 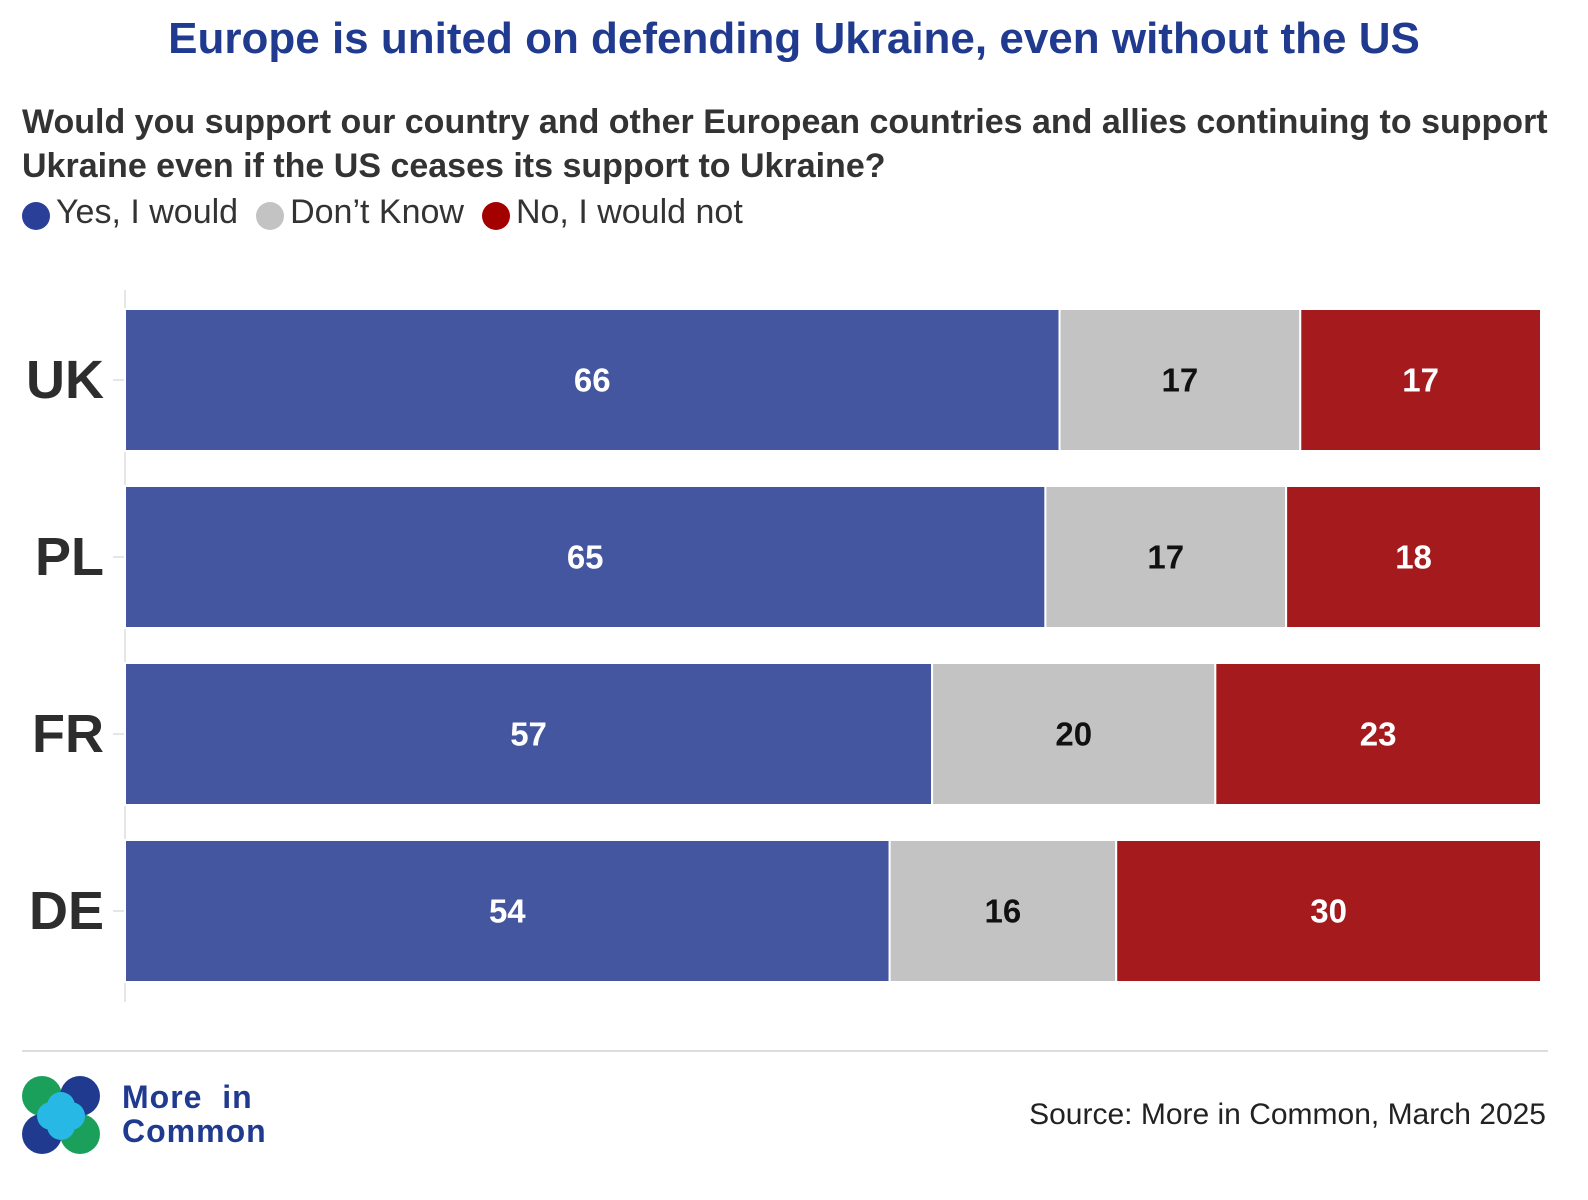 I want to click on legend-item-yes: Yes, I would, so click(x=130, y=212).